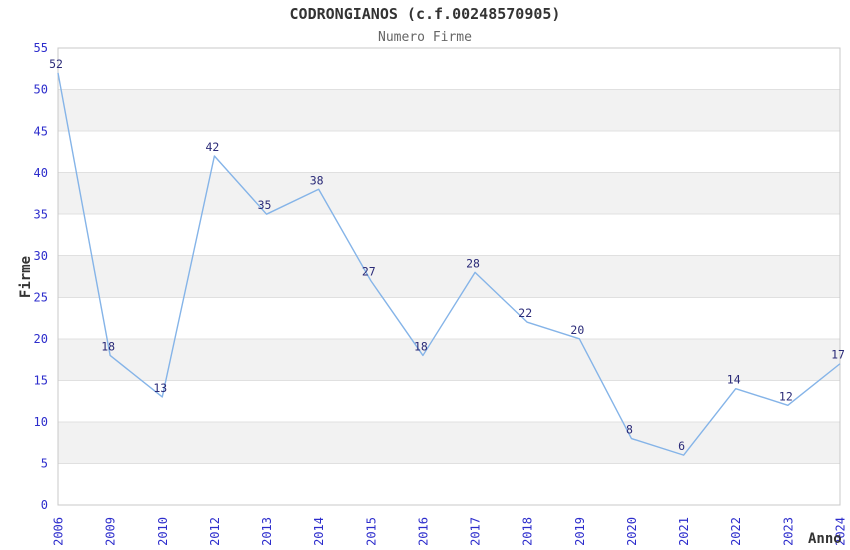 The height and width of the screenshot is (550, 850). I want to click on point-label: 17, so click(838, 355).